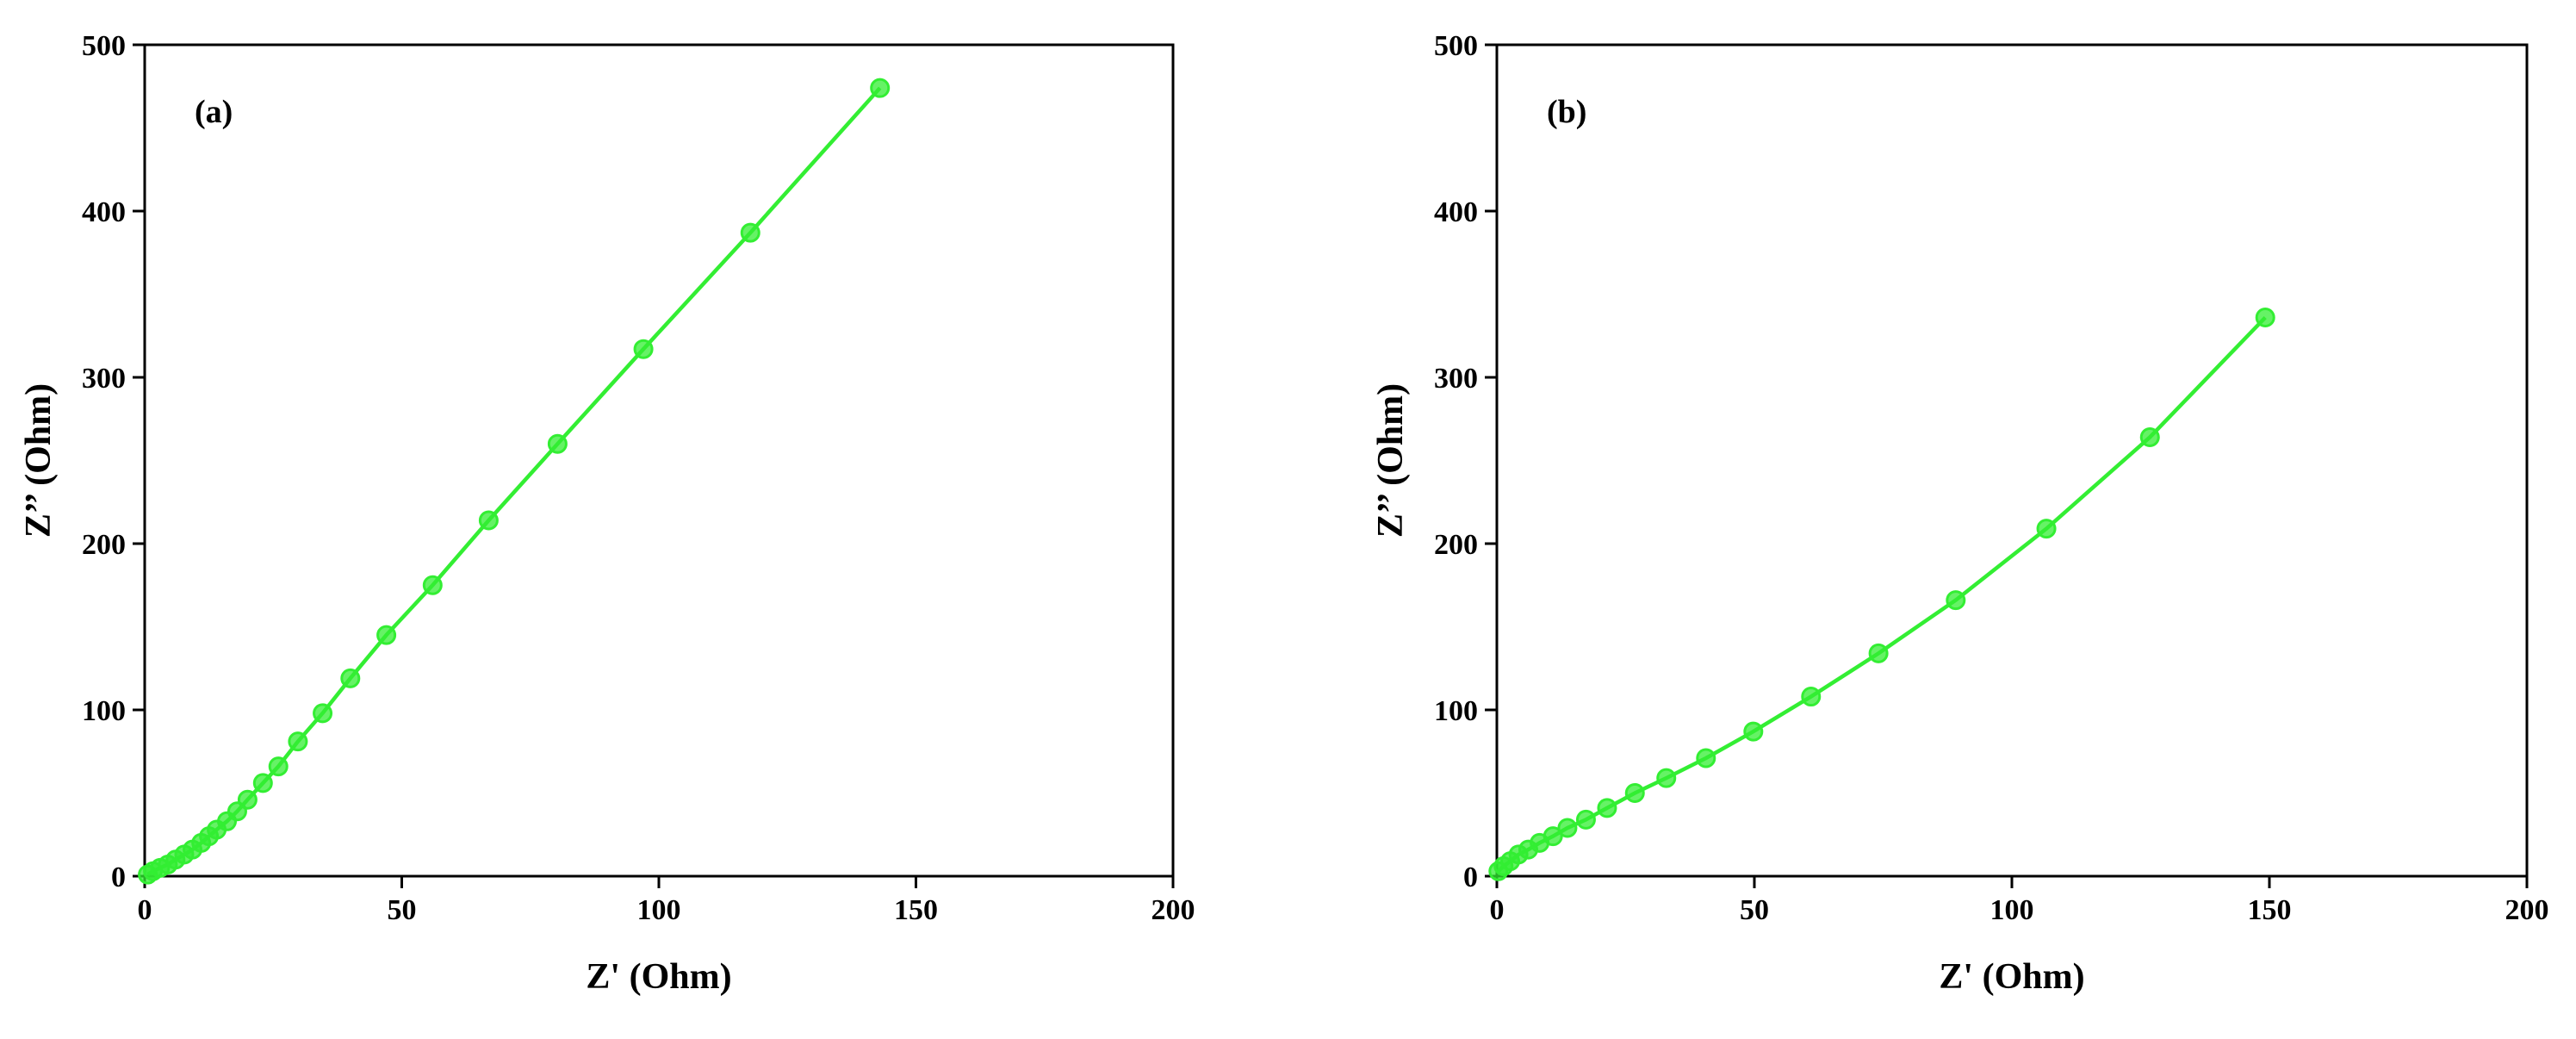  Describe the element at coordinates (214, 112) in the screenshot. I see `panel-label: (a)` at that location.